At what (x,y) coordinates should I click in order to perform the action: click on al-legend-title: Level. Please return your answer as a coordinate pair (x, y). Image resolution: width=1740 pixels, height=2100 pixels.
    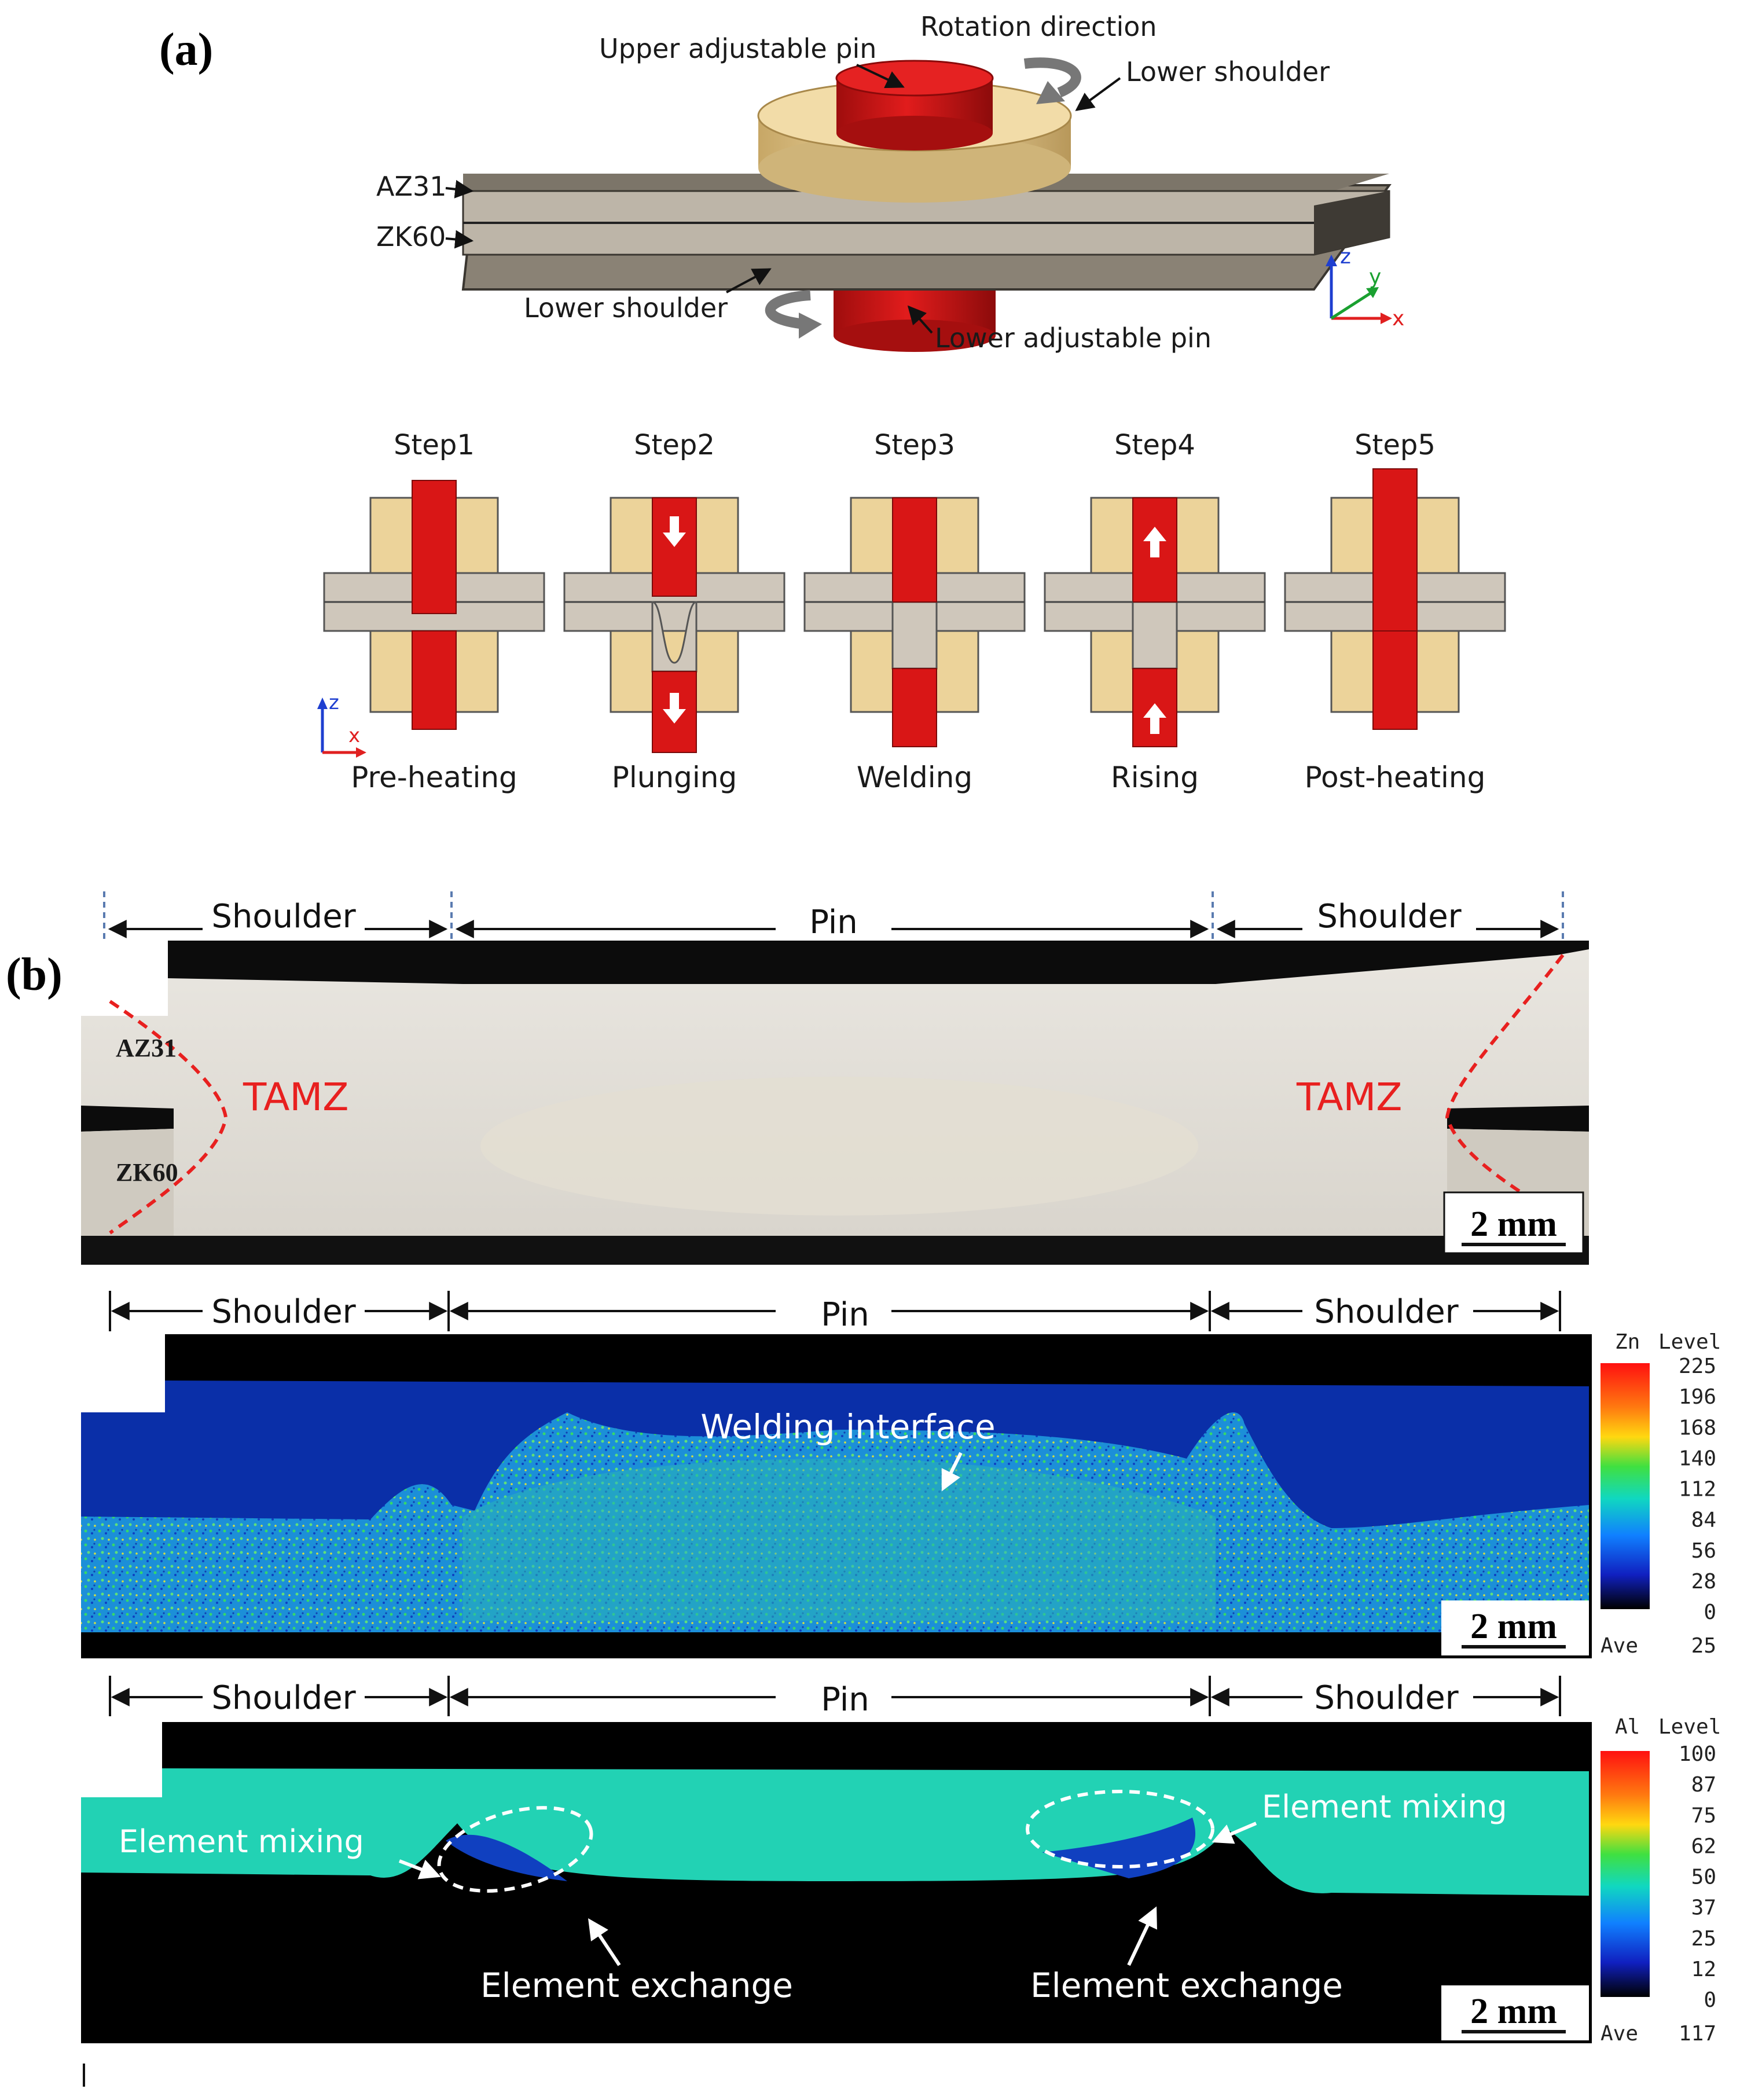
    Looking at the image, I should click on (1689, 1727).